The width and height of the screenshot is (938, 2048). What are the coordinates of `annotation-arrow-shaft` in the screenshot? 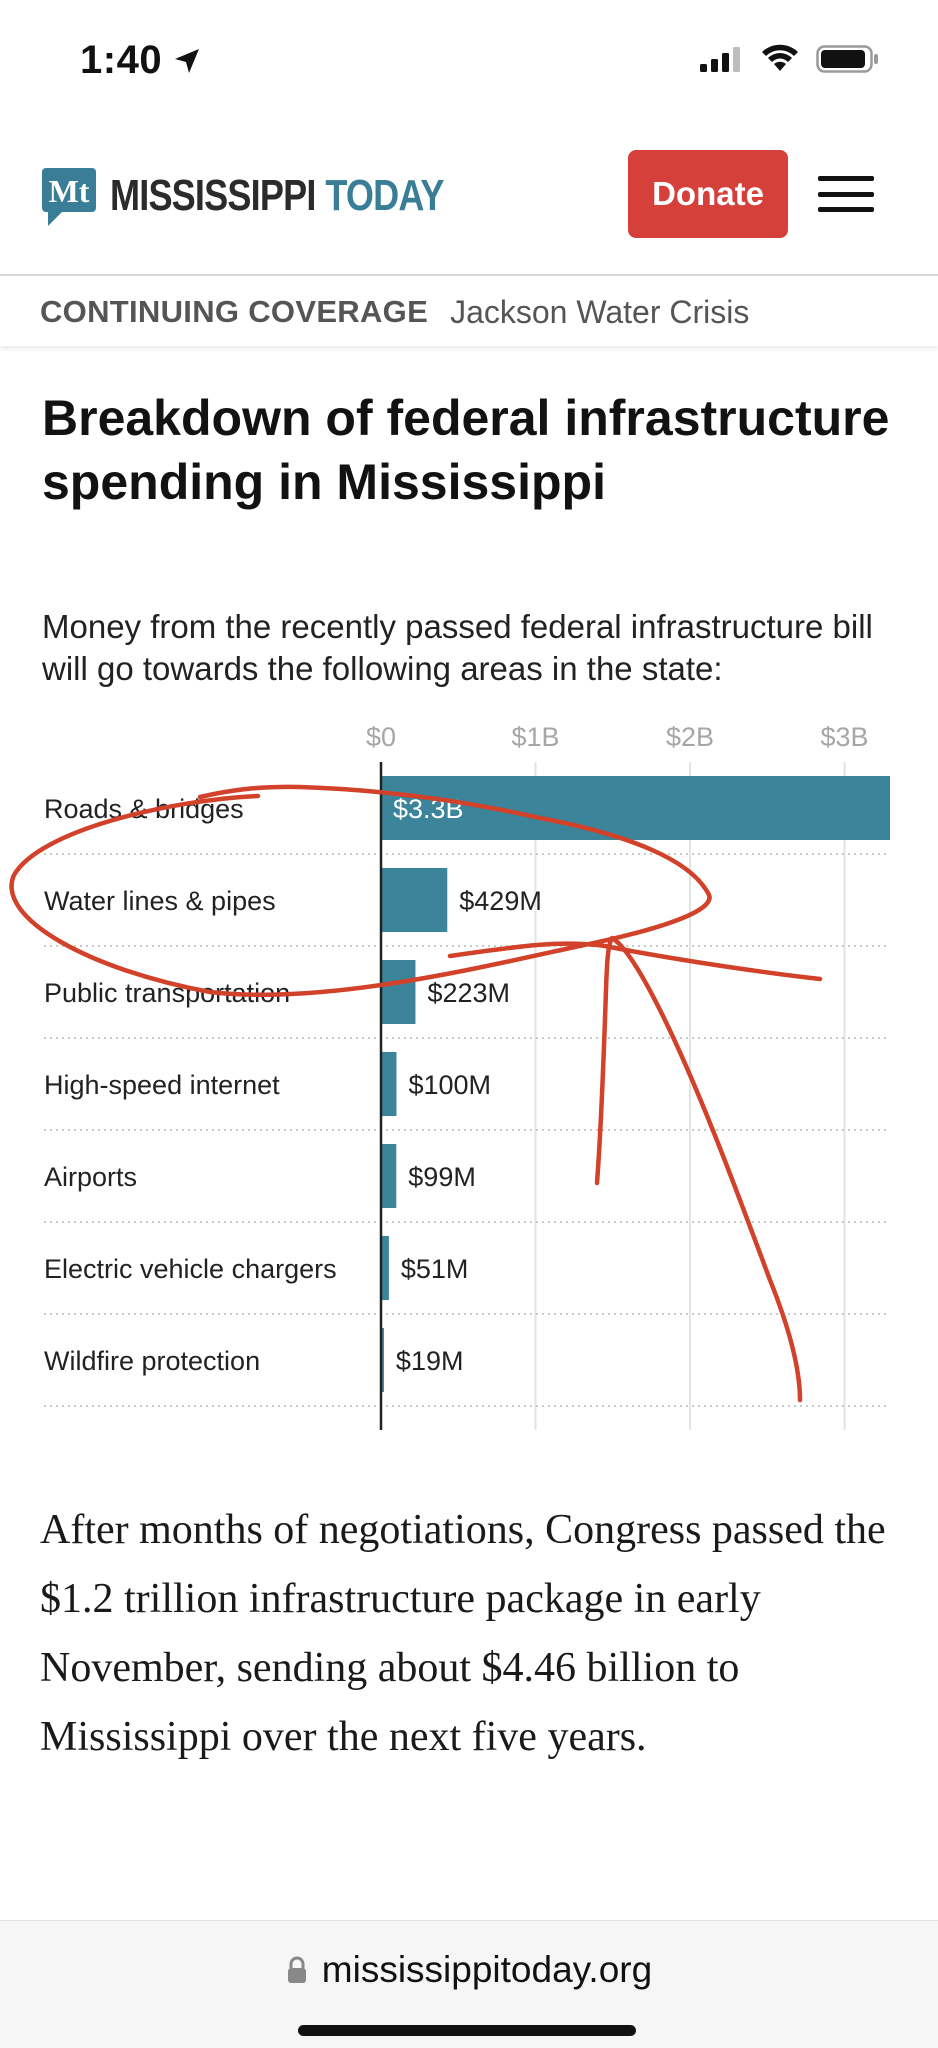 It's located at (635, 961).